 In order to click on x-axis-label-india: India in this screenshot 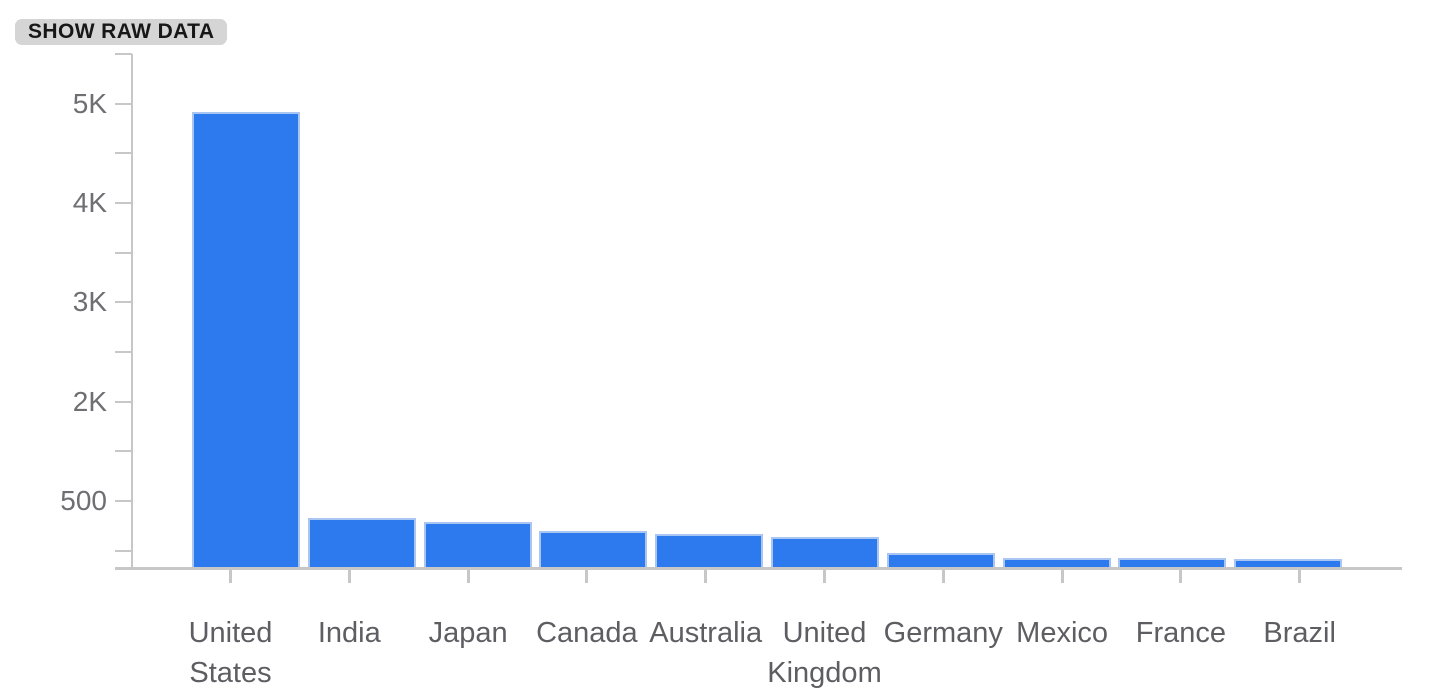, I will do `click(349, 632)`.